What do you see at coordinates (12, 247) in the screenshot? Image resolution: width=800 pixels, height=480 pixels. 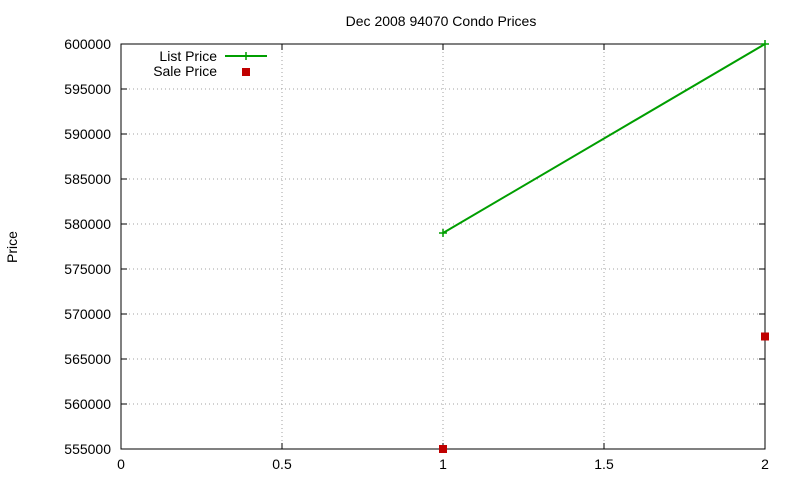 I see `y-axis-label: Price` at bounding box center [12, 247].